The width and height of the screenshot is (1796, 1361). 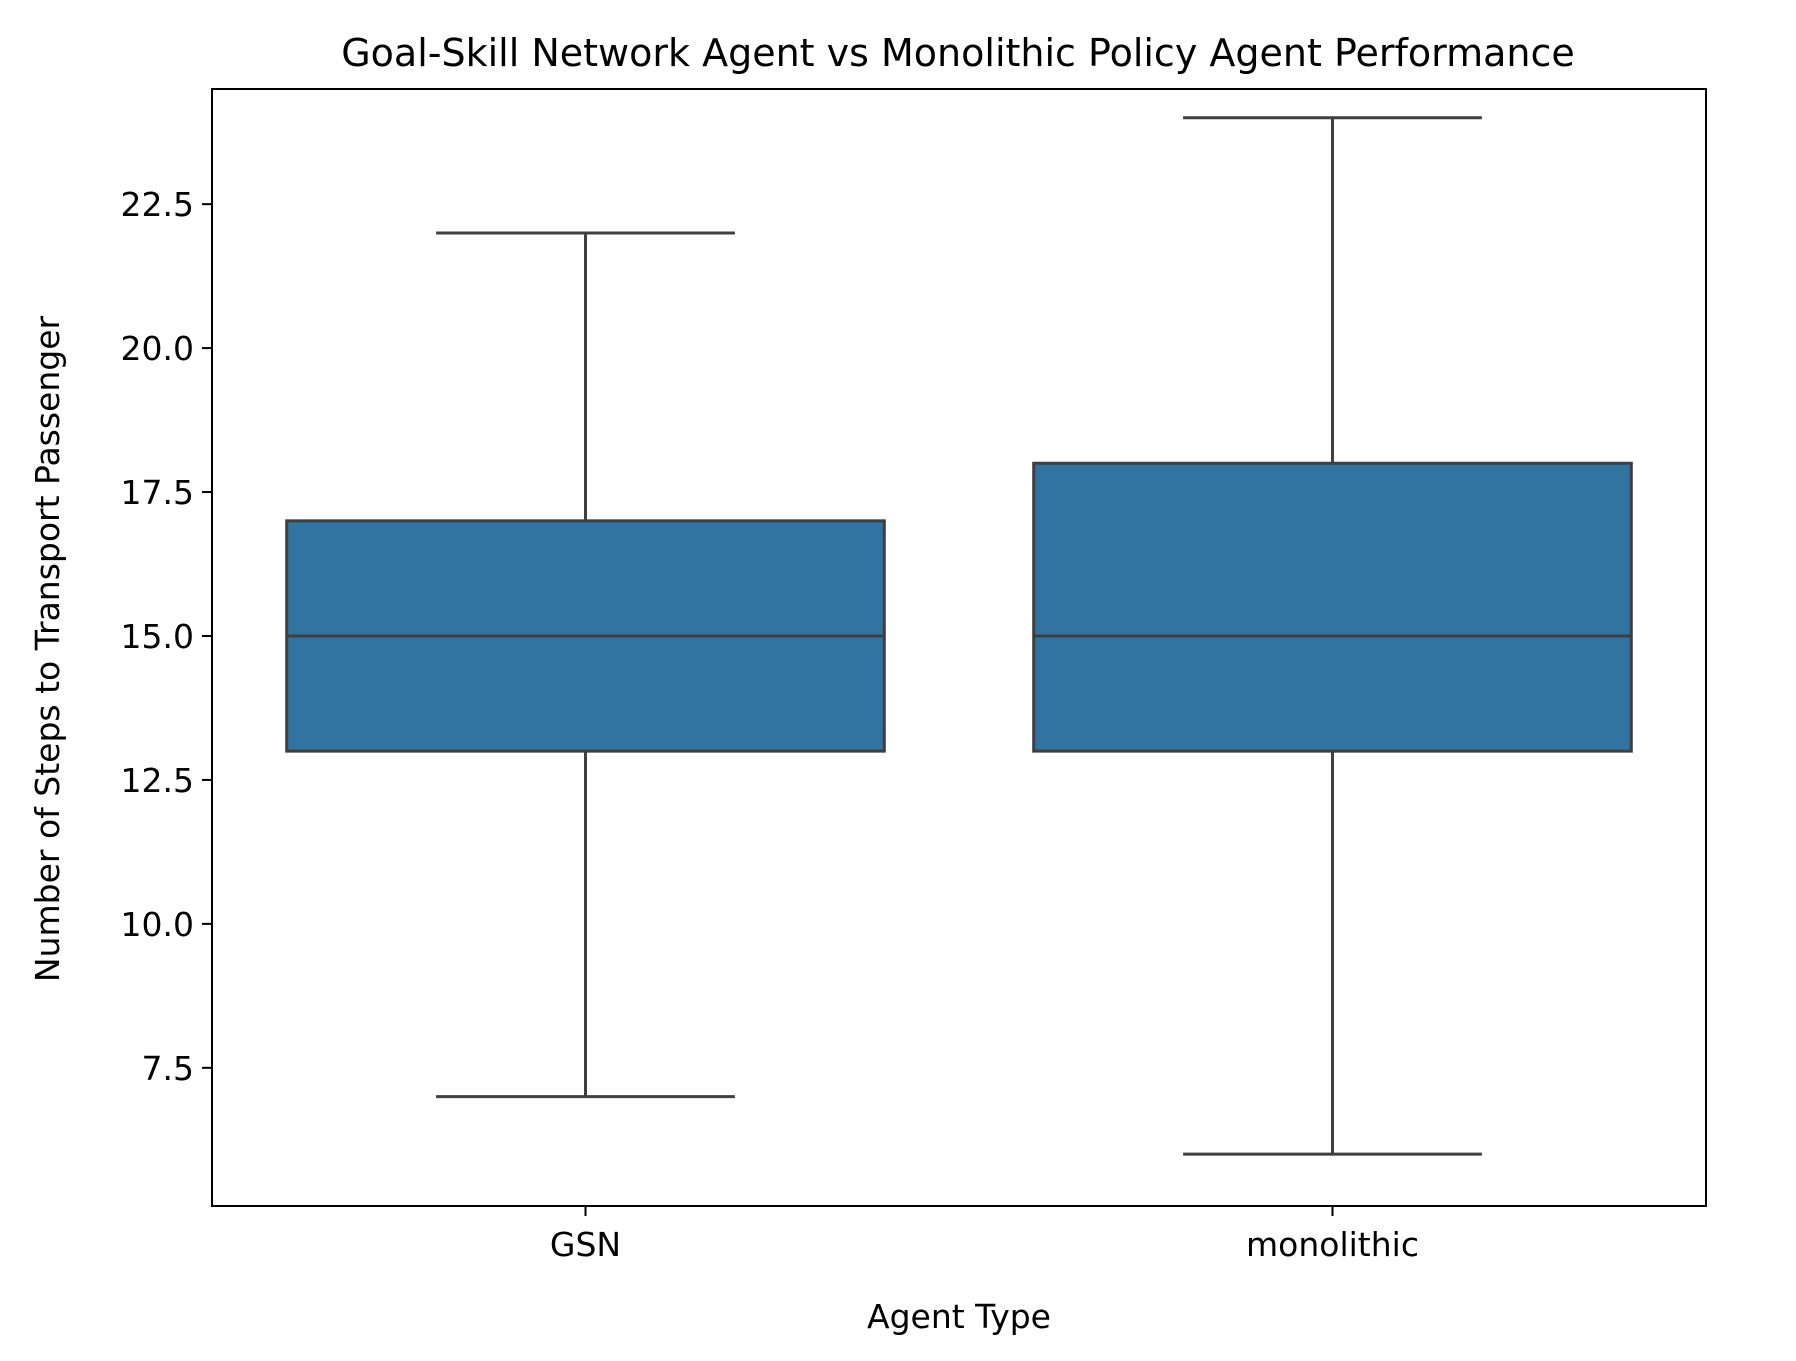 What do you see at coordinates (157, 636) in the screenshot?
I see `y-tick-label: 15.0` at bounding box center [157, 636].